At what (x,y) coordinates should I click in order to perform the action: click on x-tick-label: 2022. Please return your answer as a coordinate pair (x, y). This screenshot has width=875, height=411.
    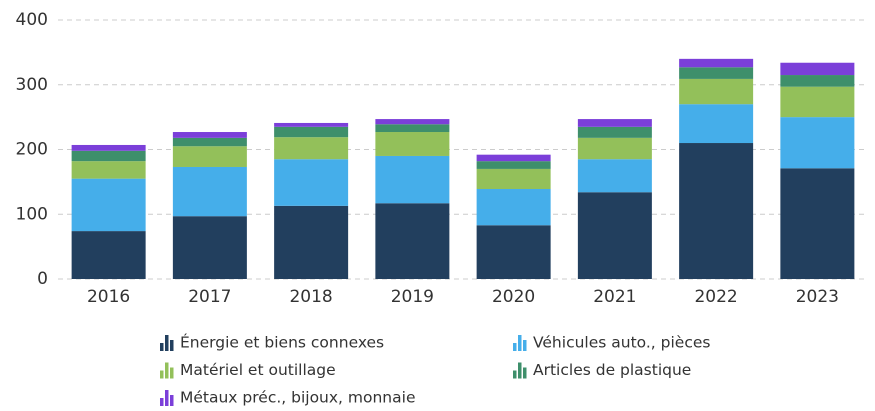
    Looking at the image, I should click on (715, 297).